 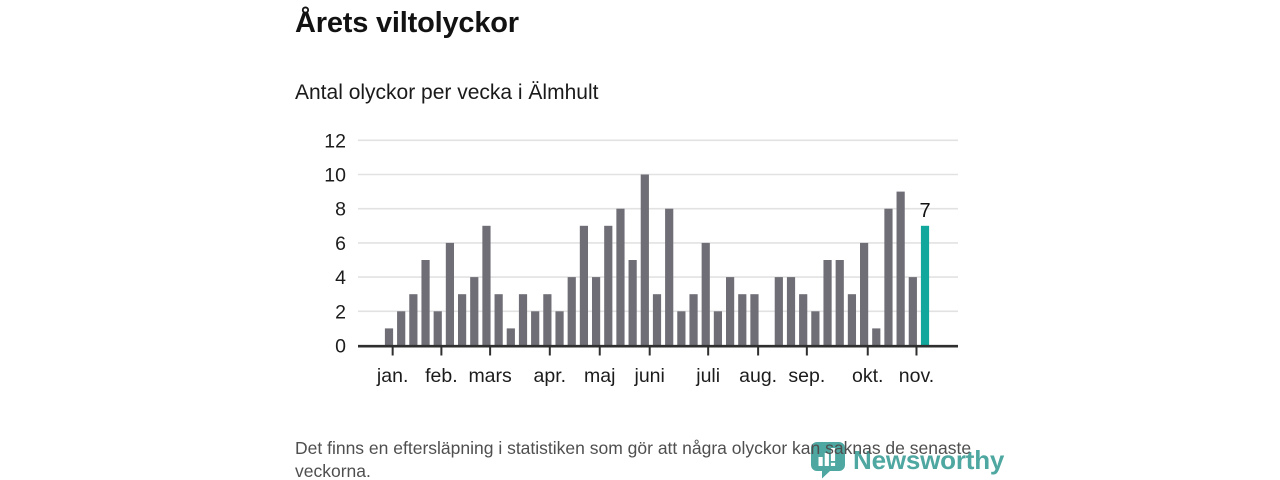 I want to click on month-label: sep., so click(x=806, y=376).